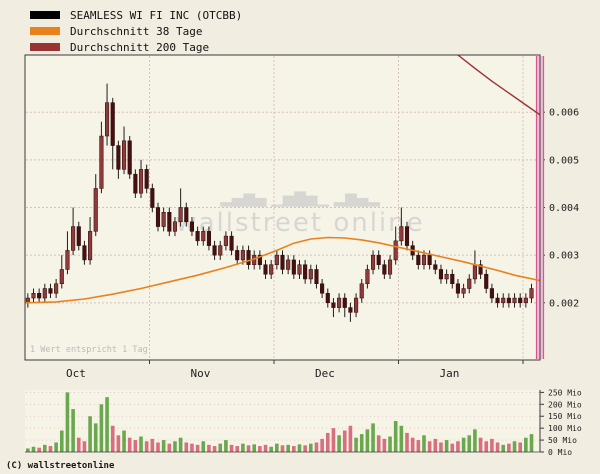 The height and width of the screenshot is (474, 600). Describe the element at coordinates (76, 373) in the screenshot. I see `svg-text: Oct` at that location.